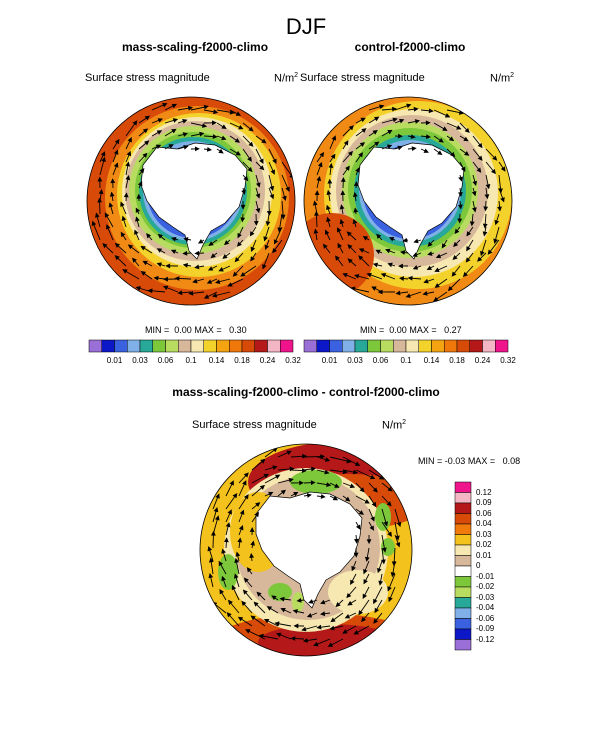  What do you see at coordinates (362, 78) in the screenshot?
I see `panel2-variable-label: Surface stress magnitude` at bounding box center [362, 78].